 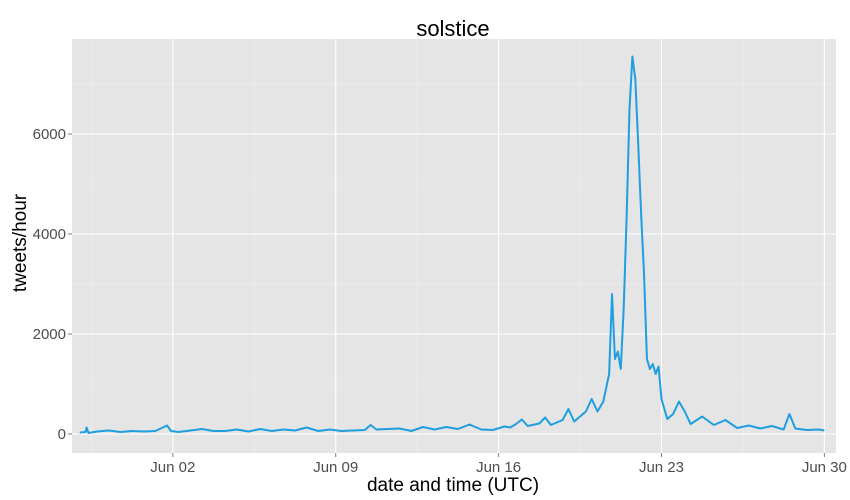 What do you see at coordinates (661, 467) in the screenshot?
I see `x-tick-label: Jun 23` at bounding box center [661, 467].